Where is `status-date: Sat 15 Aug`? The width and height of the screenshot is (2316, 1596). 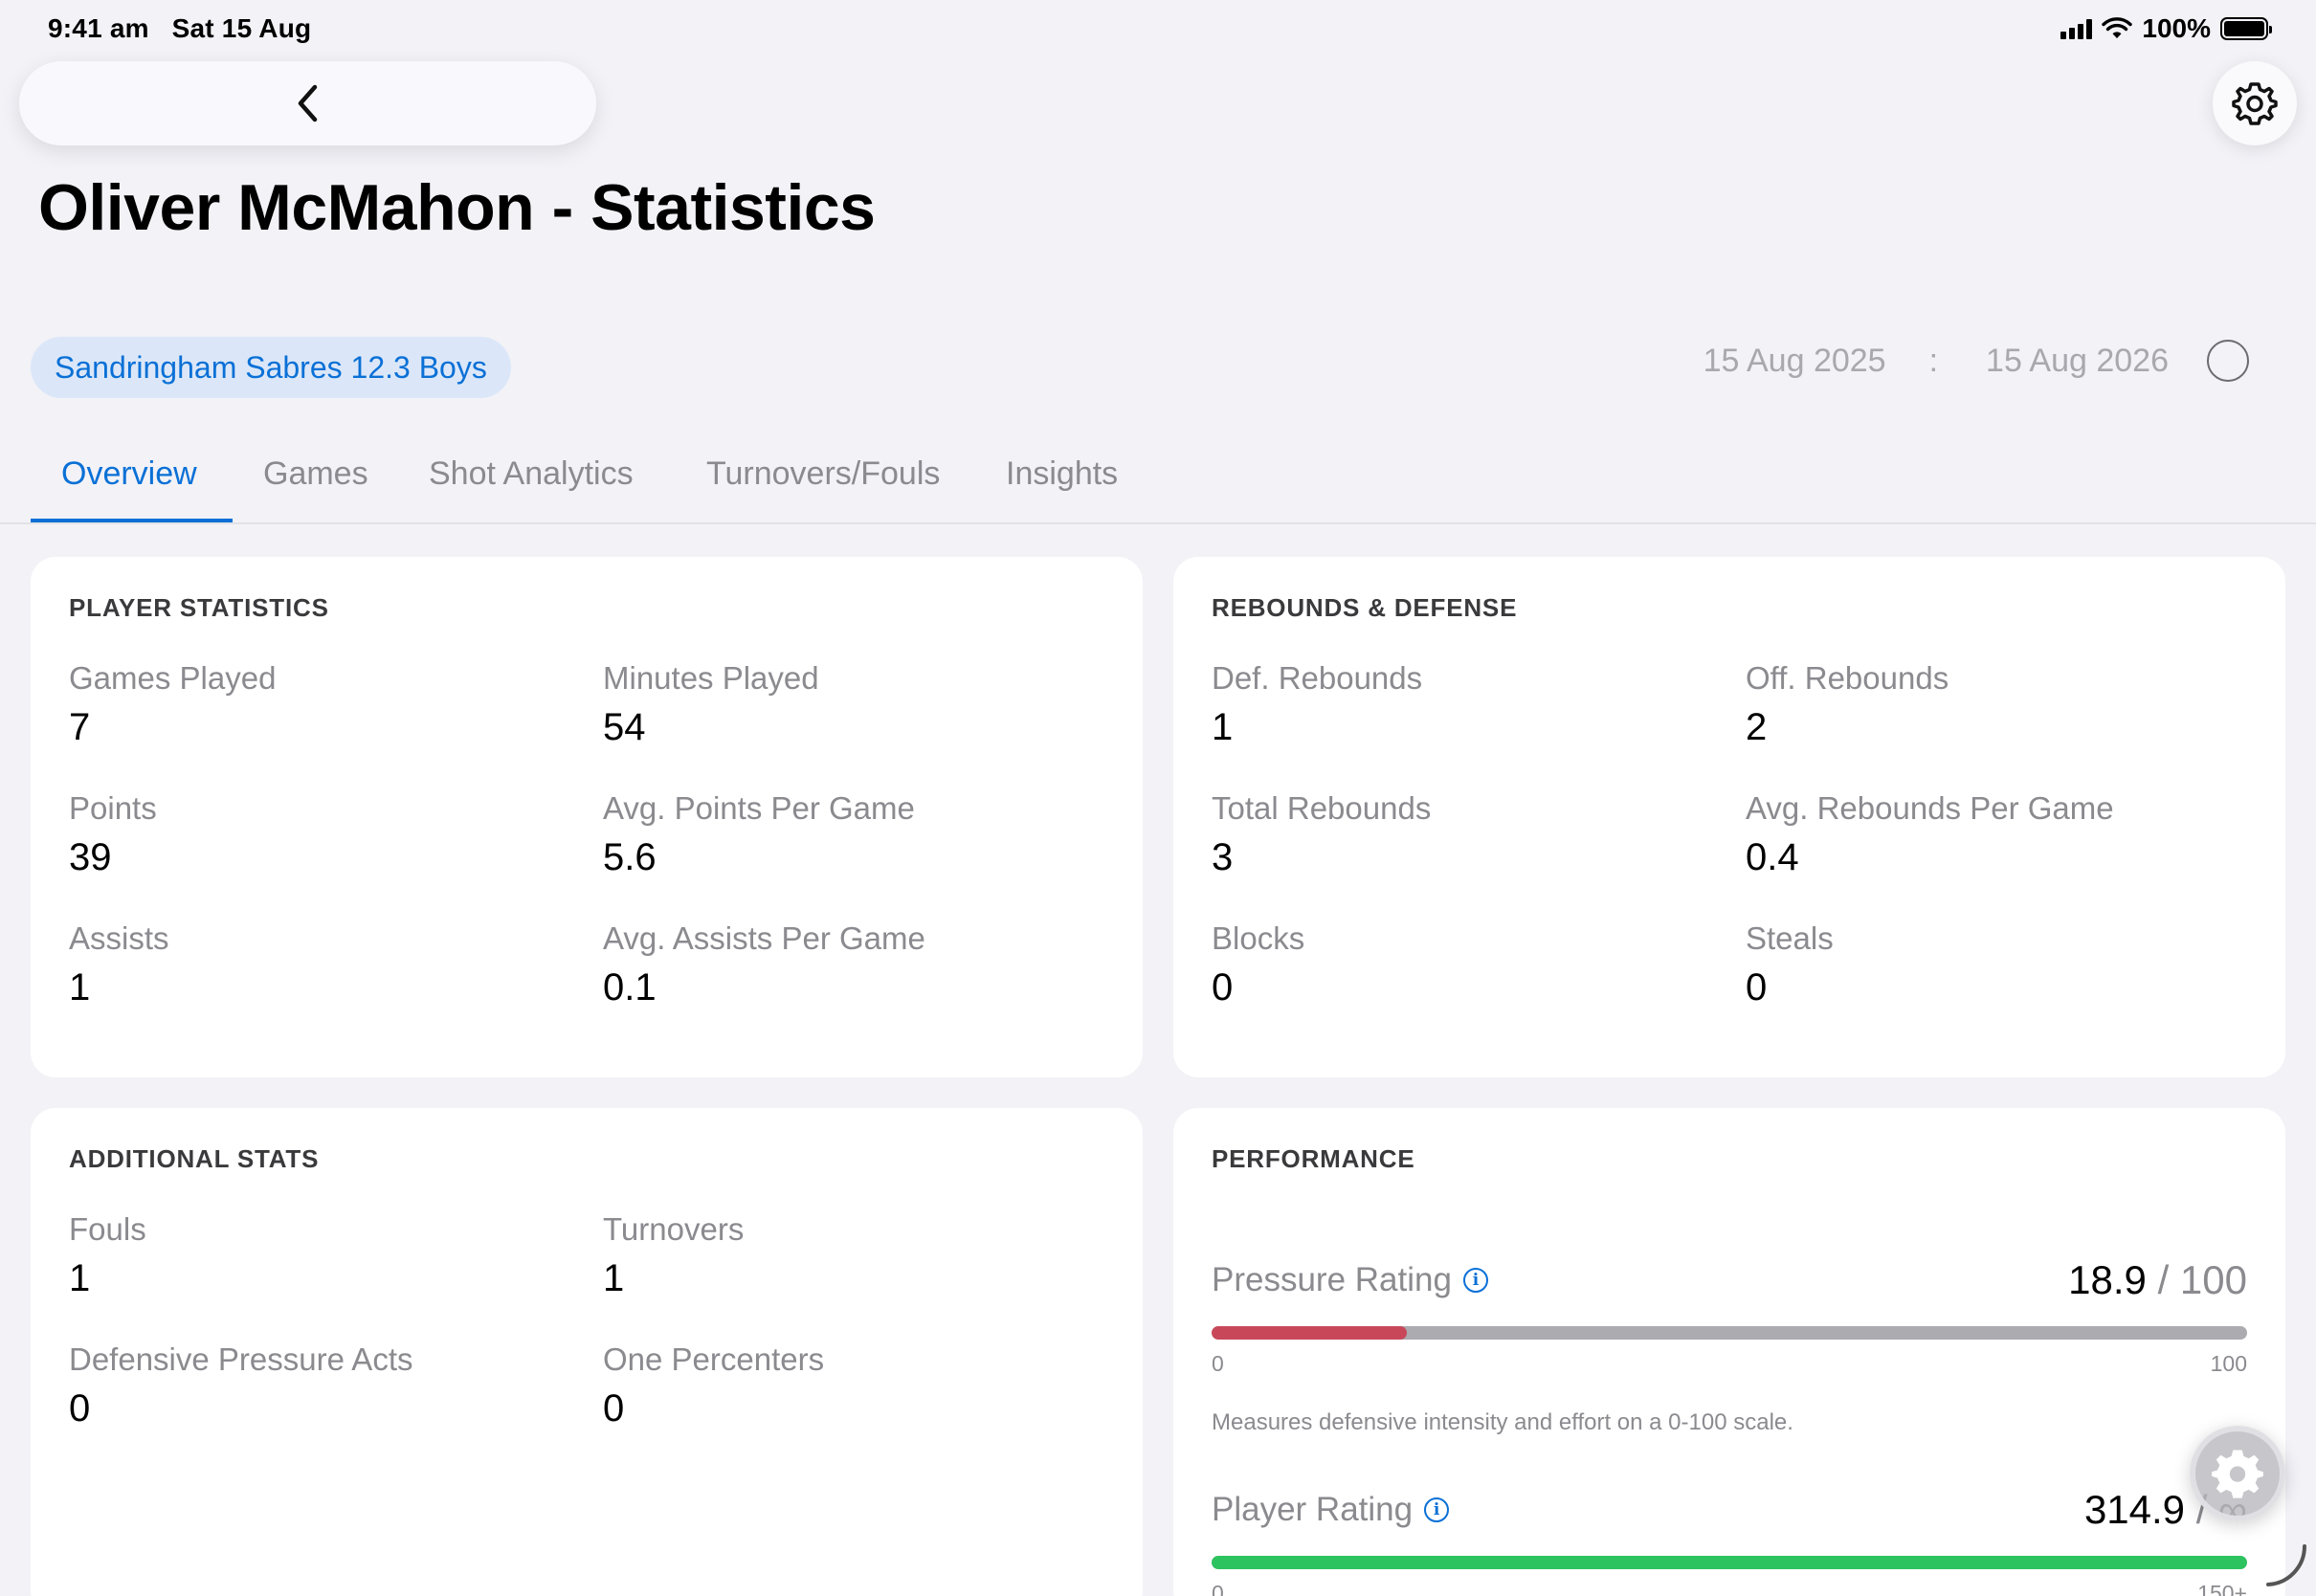
status-date: Sat 15 Aug is located at coordinates (241, 28).